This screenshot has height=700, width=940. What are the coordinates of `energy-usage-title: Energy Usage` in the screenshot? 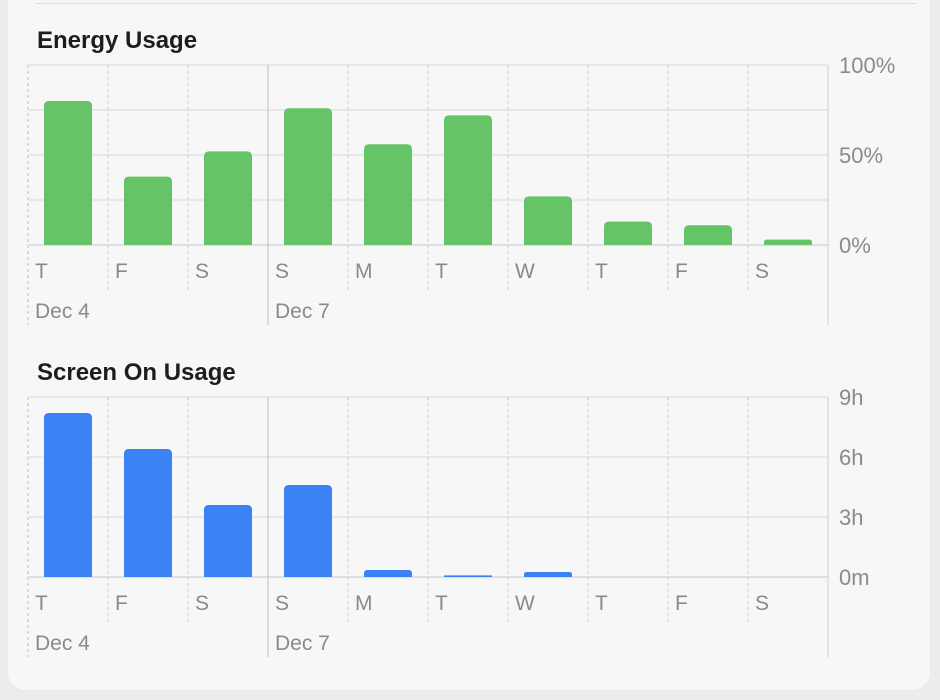 It's located at (117, 40).